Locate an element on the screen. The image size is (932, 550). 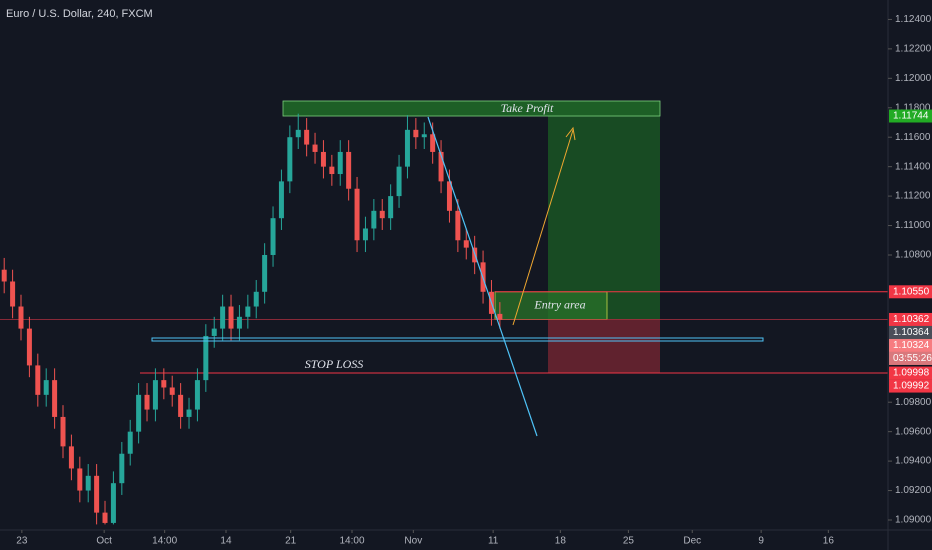
price-label: 1.09998 is located at coordinates (911, 373).